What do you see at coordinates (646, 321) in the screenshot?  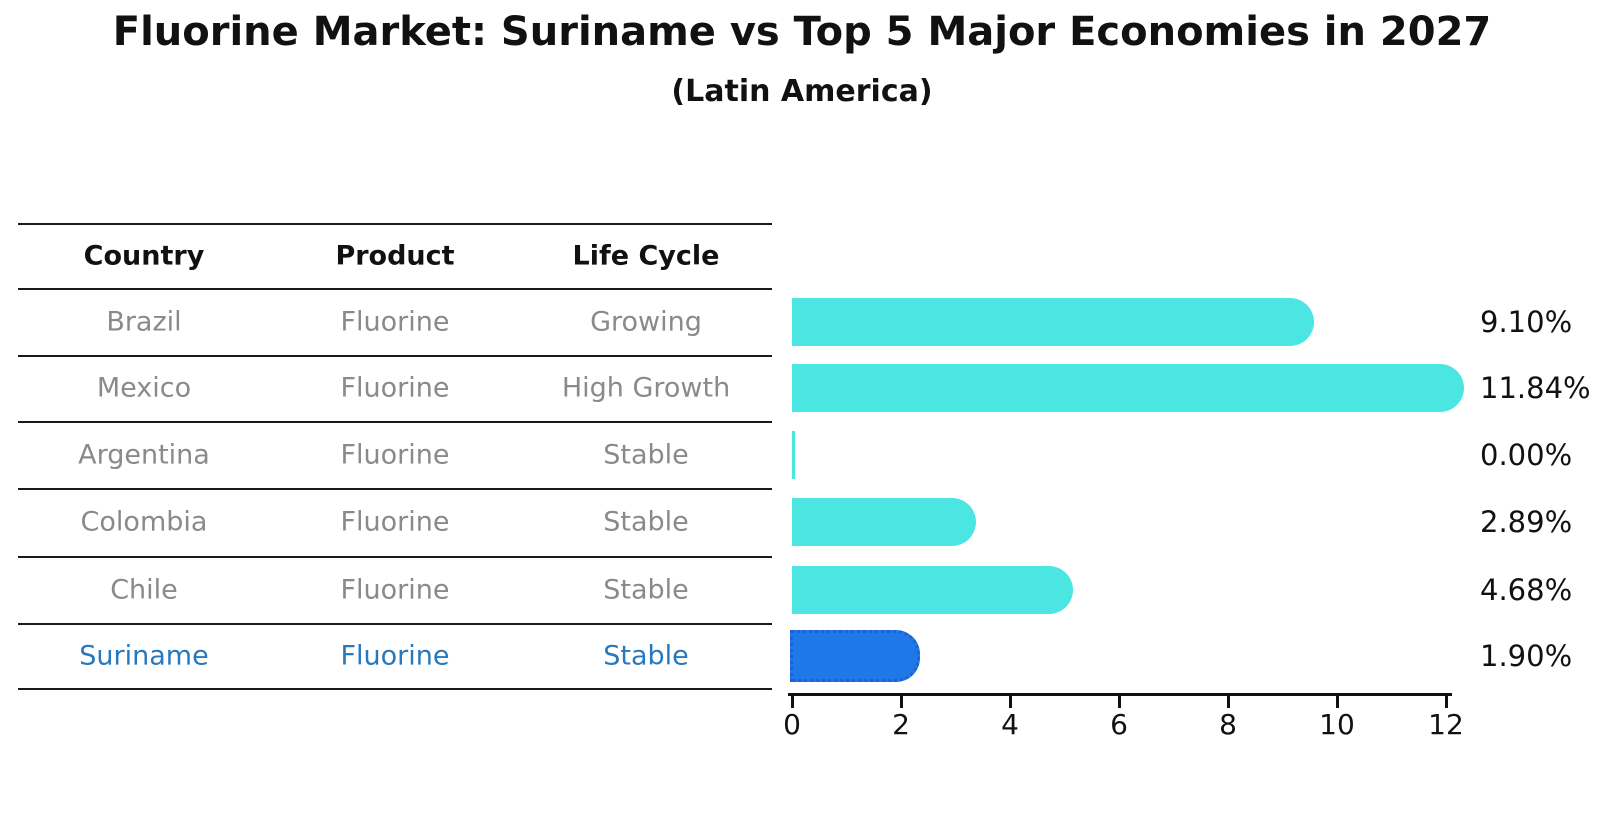 I see `life-cycle-cell: Growing` at bounding box center [646, 321].